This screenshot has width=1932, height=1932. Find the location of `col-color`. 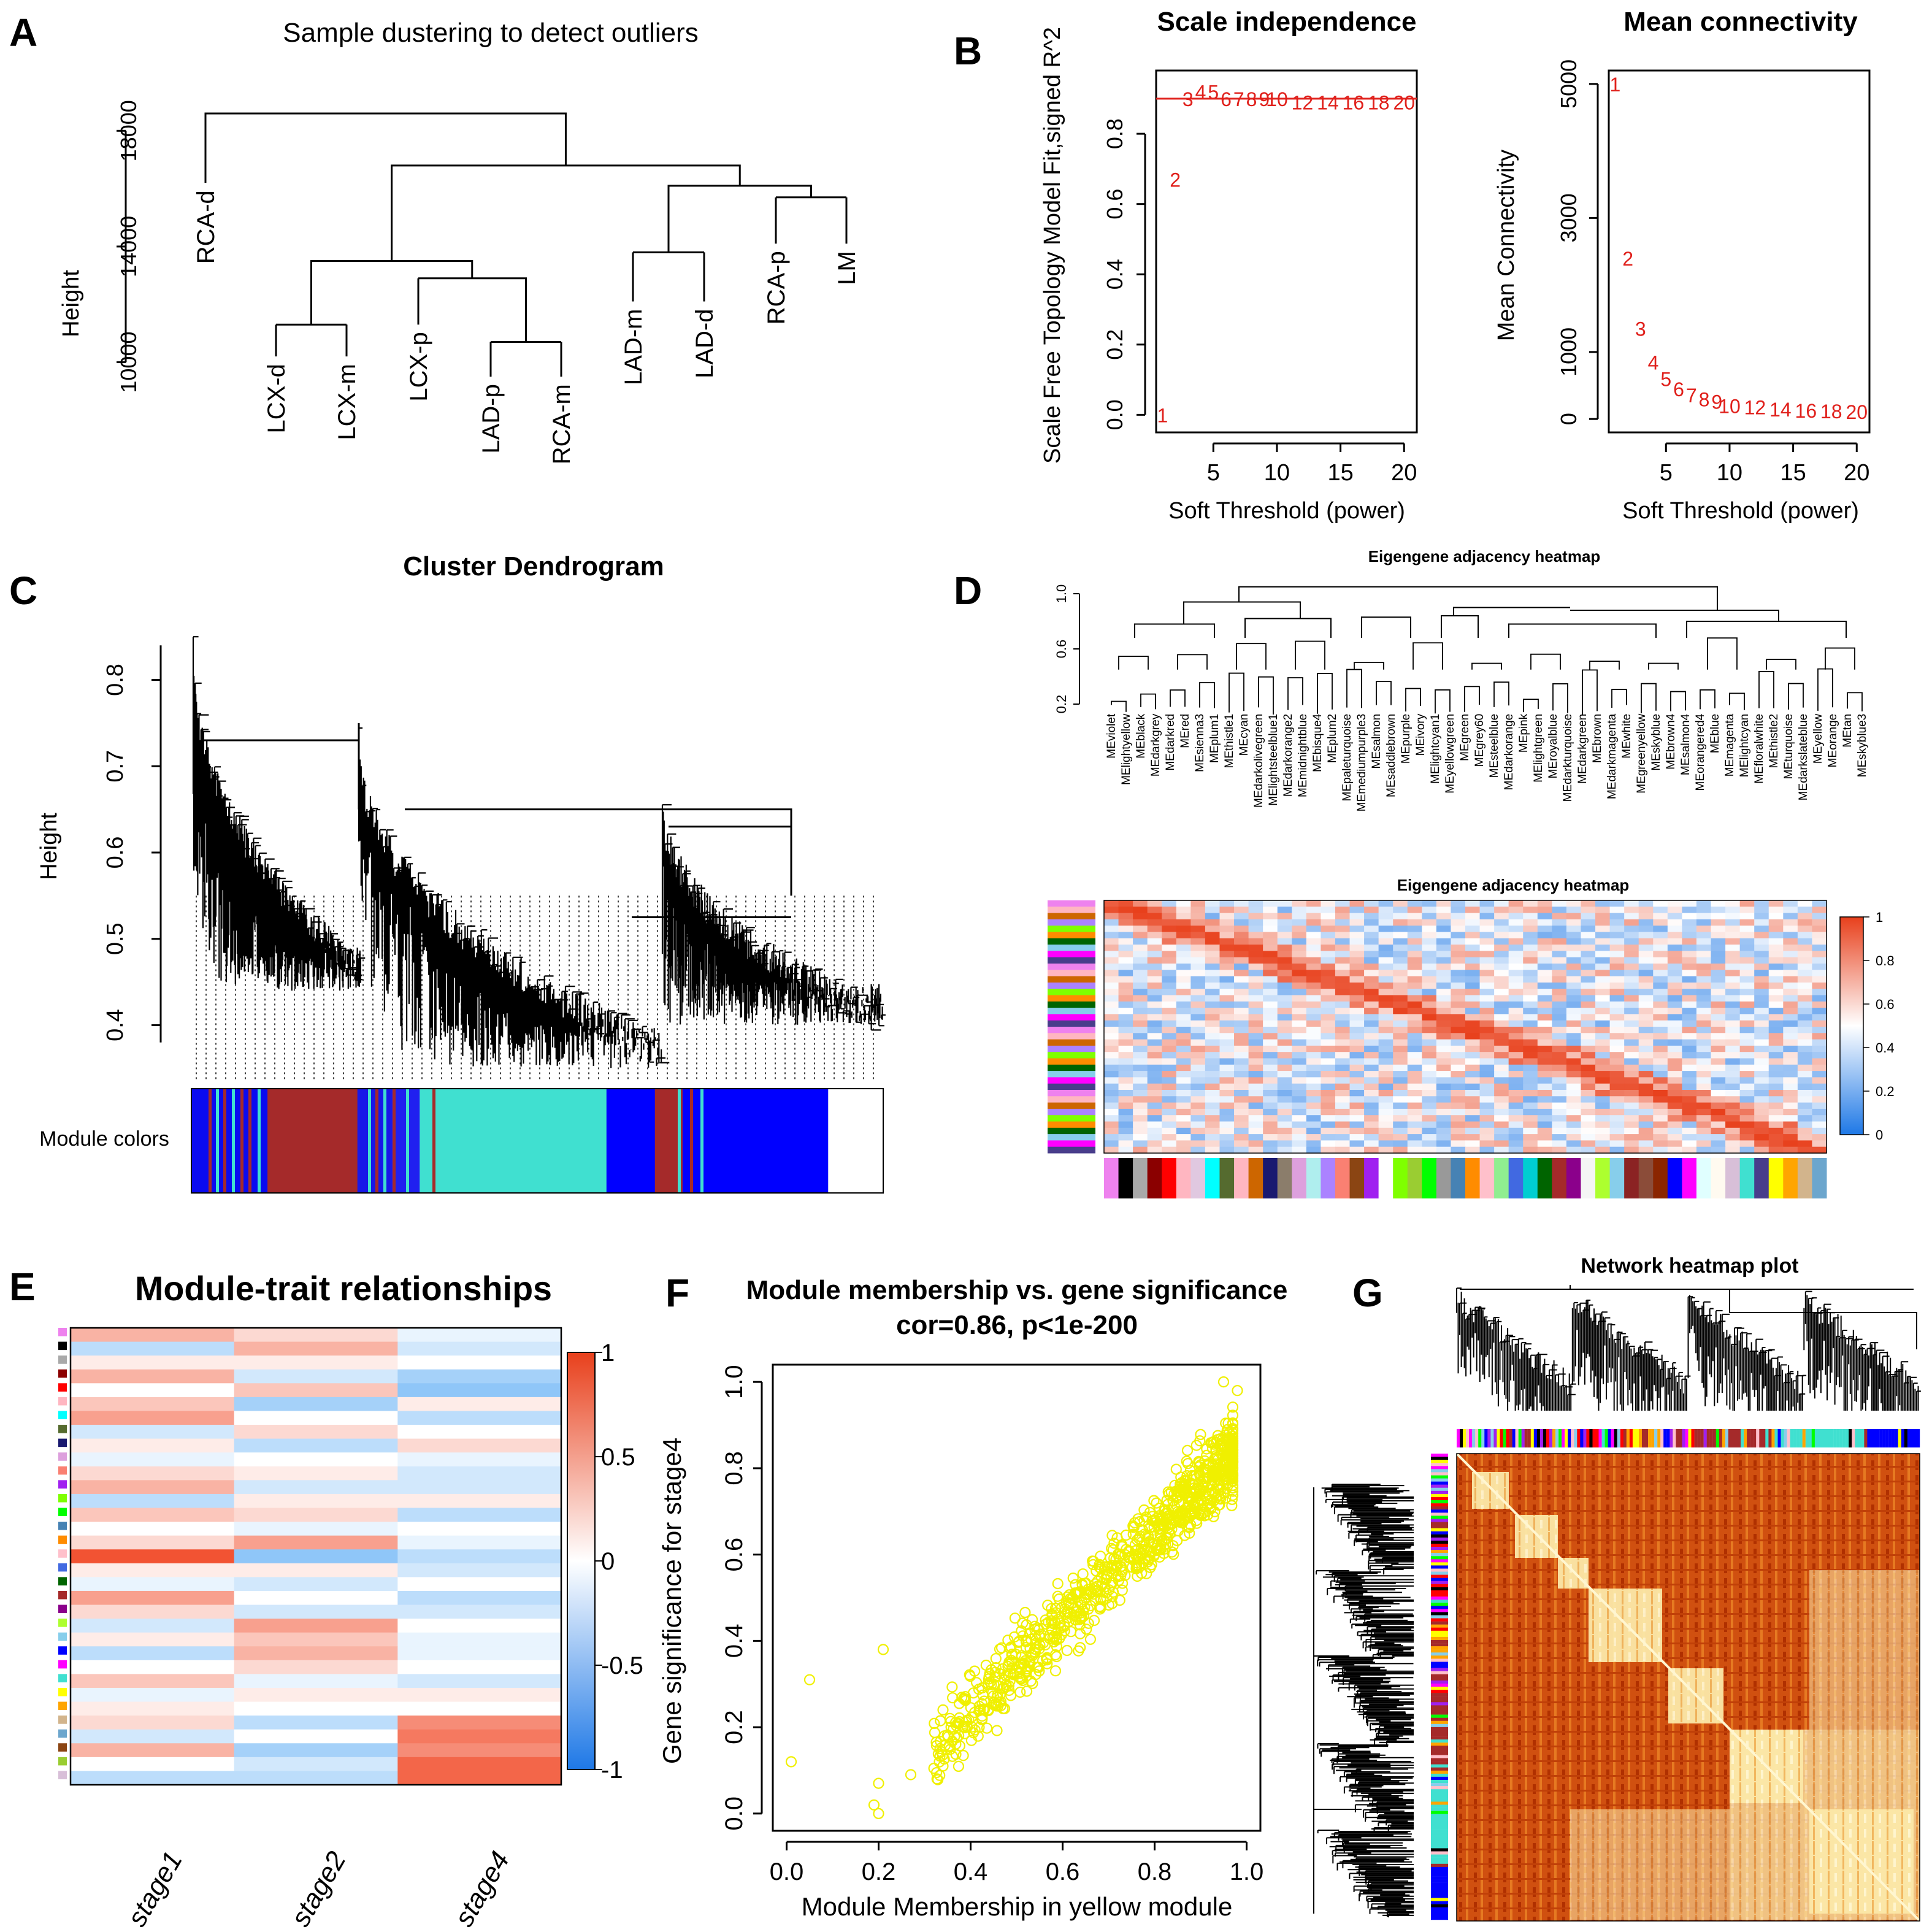

col-color is located at coordinates (1400, 1178).